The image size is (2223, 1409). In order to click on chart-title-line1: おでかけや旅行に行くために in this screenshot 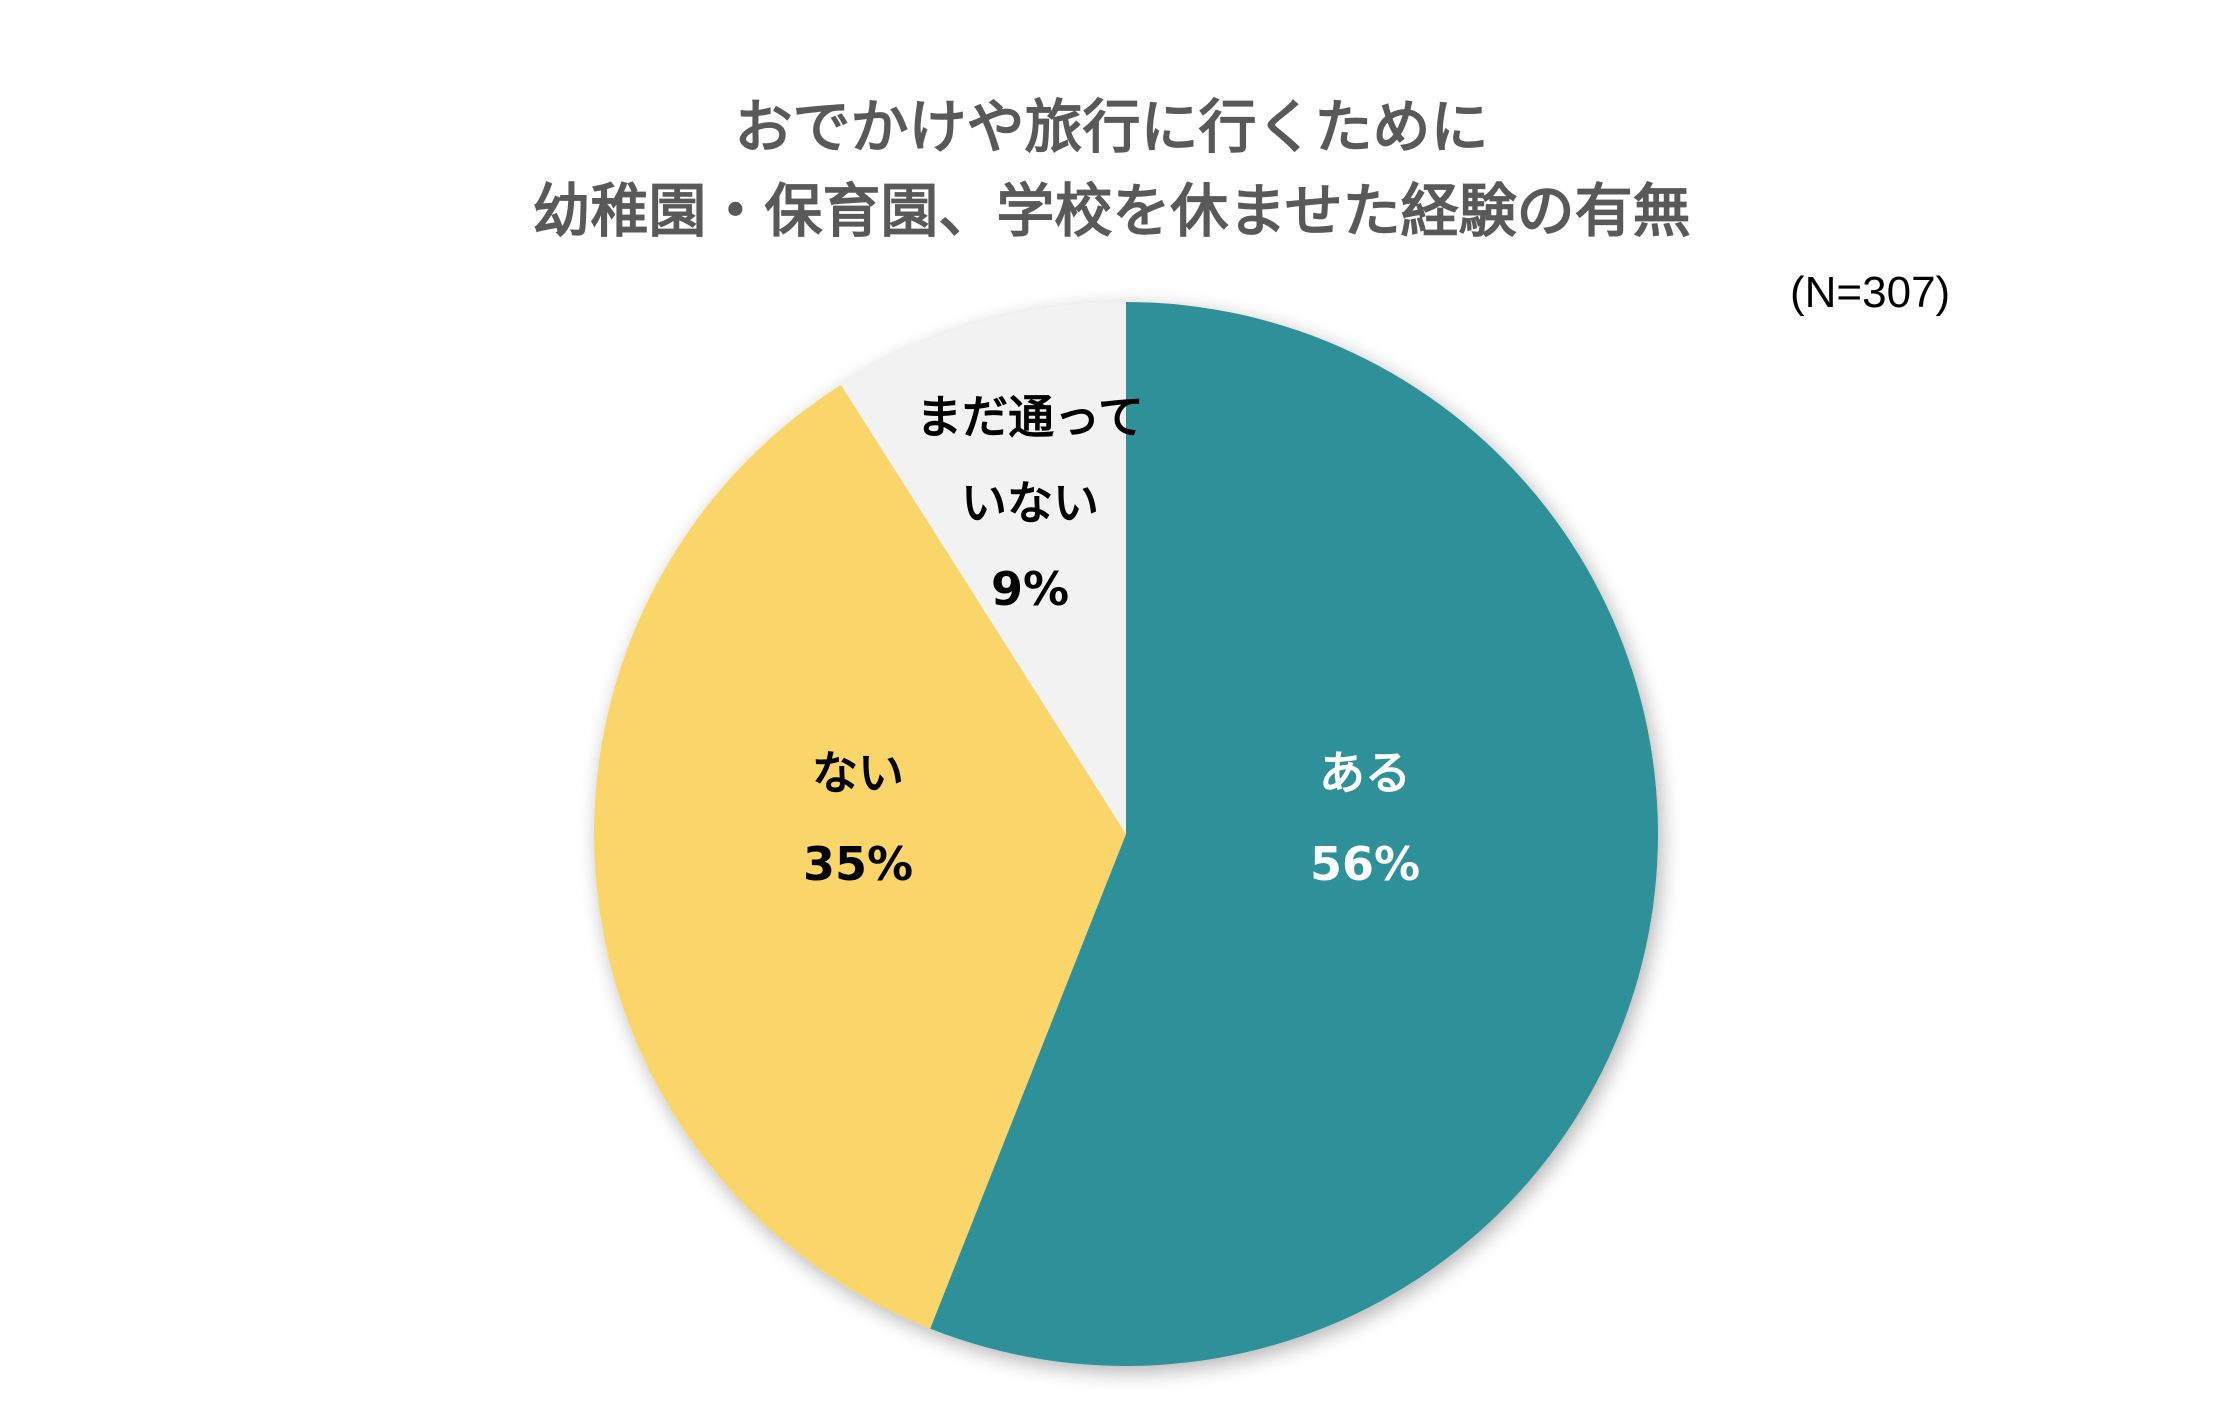, I will do `click(1111, 127)`.